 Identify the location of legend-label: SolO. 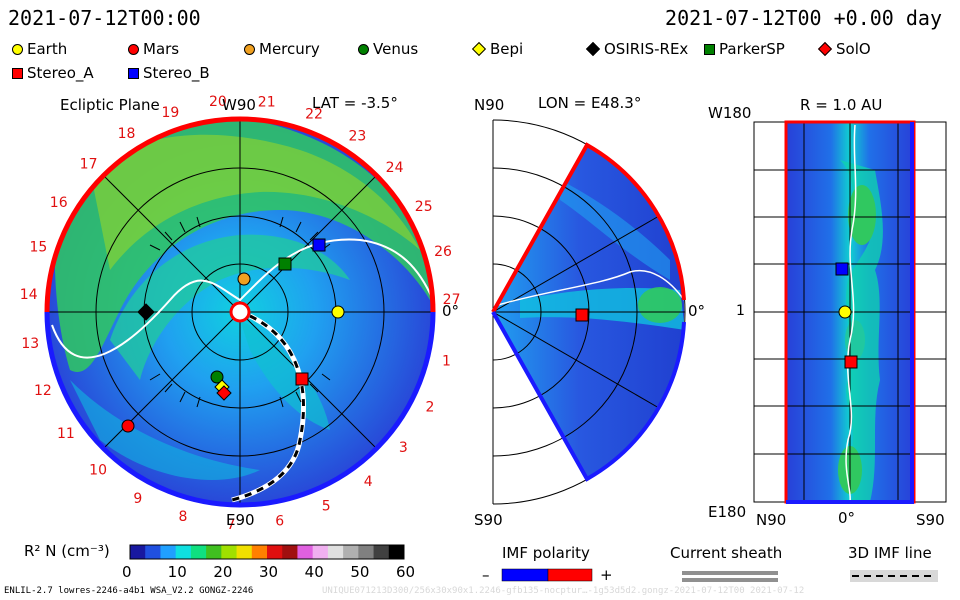
(853, 49).